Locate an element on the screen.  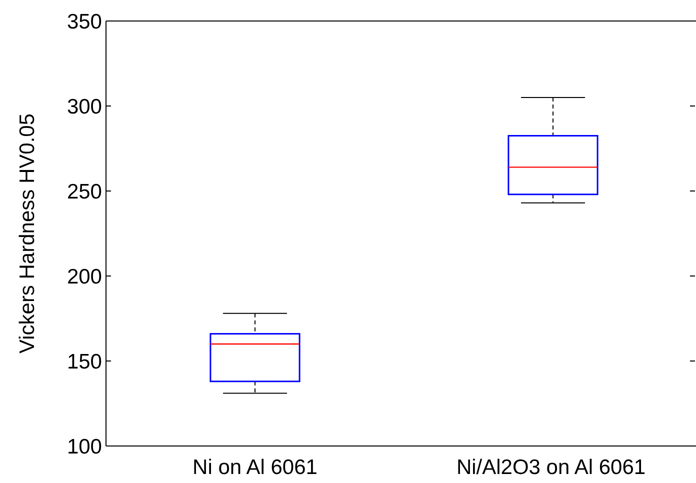
y-tick-label: 150 is located at coordinates (84, 362).